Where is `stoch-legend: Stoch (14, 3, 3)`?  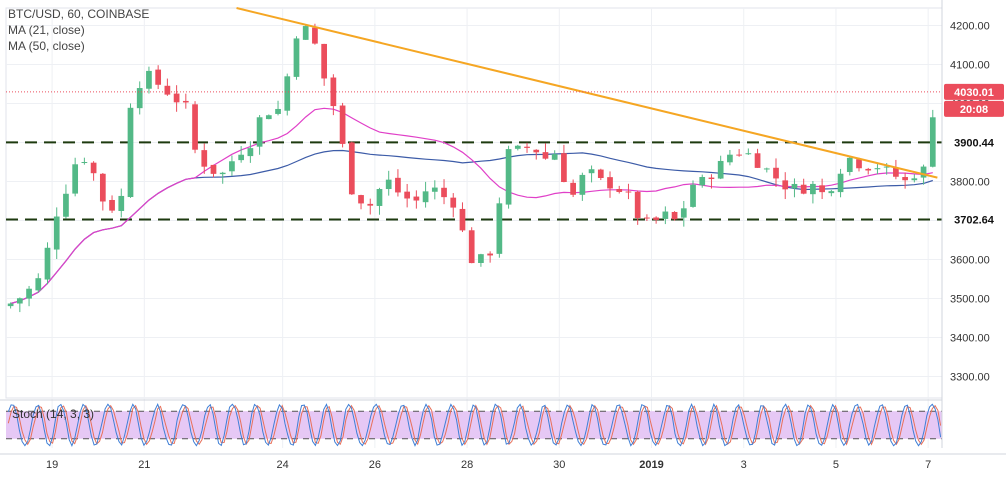
stoch-legend: Stoch (14, 3, 3) is located at coordinates (53, 414).